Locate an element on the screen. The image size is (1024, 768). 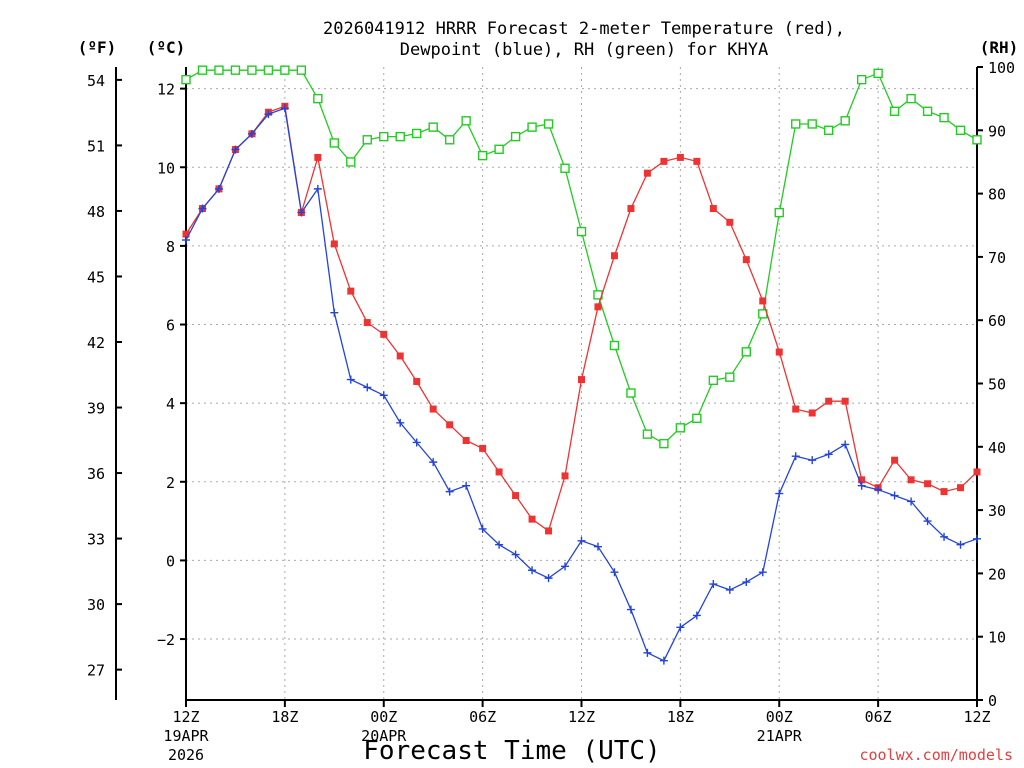
x-tick-year: 2026 is located at coordinates (186, 755).